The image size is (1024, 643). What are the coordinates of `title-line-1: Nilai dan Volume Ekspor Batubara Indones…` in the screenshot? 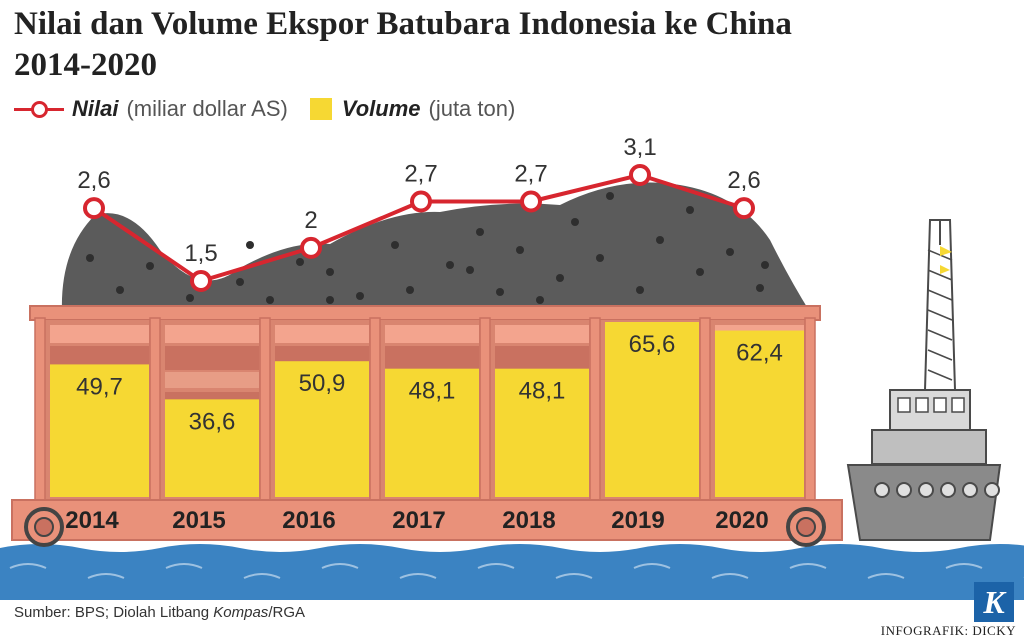 It's located at (403, 24).